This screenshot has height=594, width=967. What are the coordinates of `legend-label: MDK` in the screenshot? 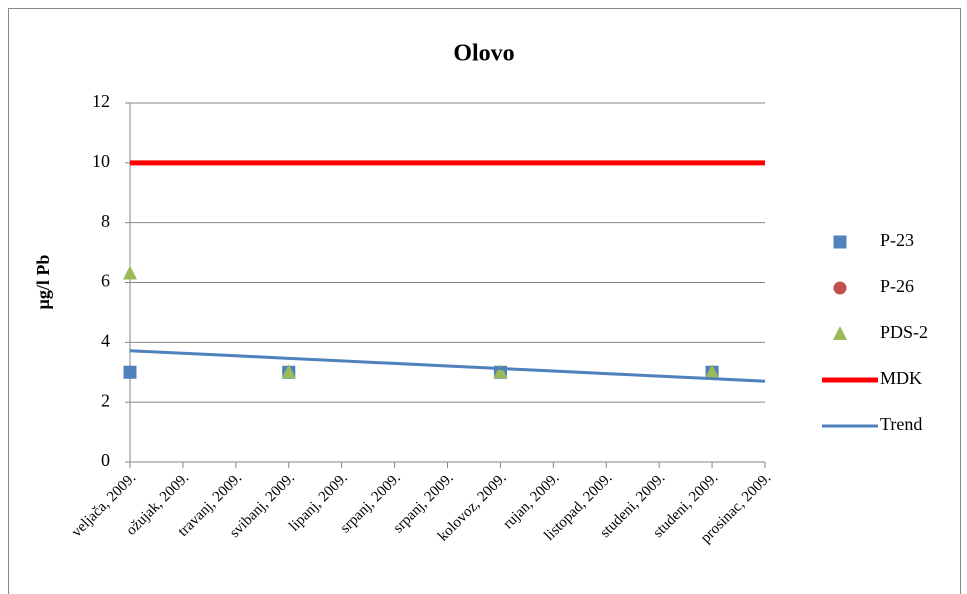 It's located at (901, 378).